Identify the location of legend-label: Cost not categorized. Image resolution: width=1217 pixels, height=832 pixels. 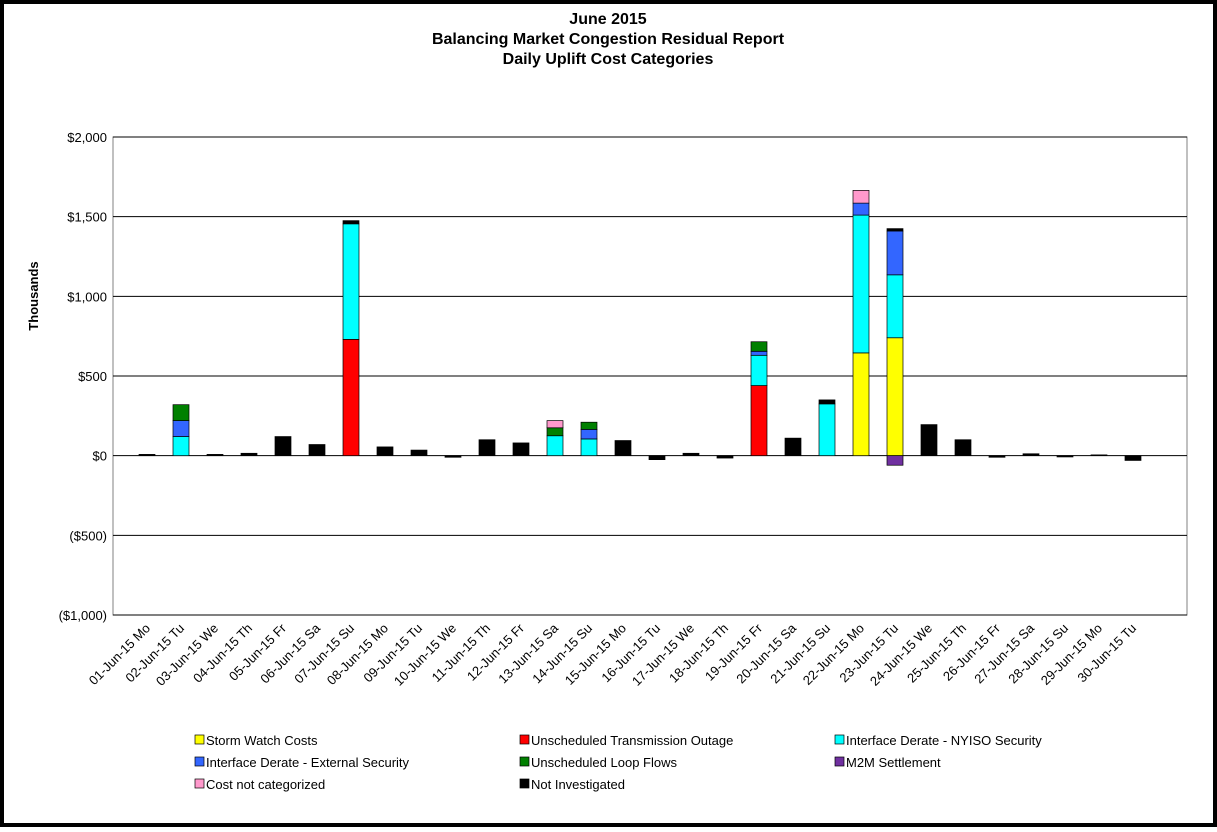
(265, 784).